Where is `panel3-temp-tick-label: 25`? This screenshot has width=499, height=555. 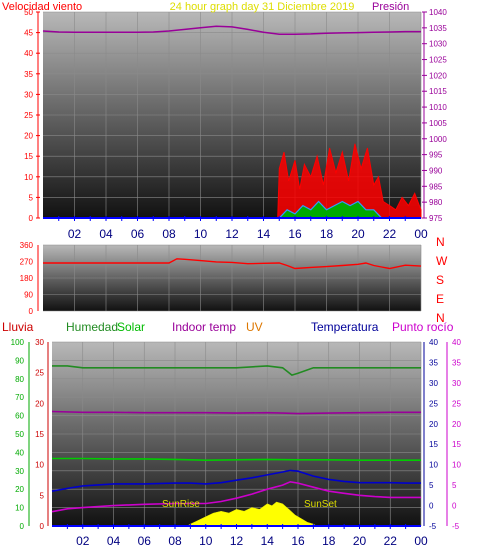 panel3-temp-tick-label: 25 is located at coordinates (433, 403).